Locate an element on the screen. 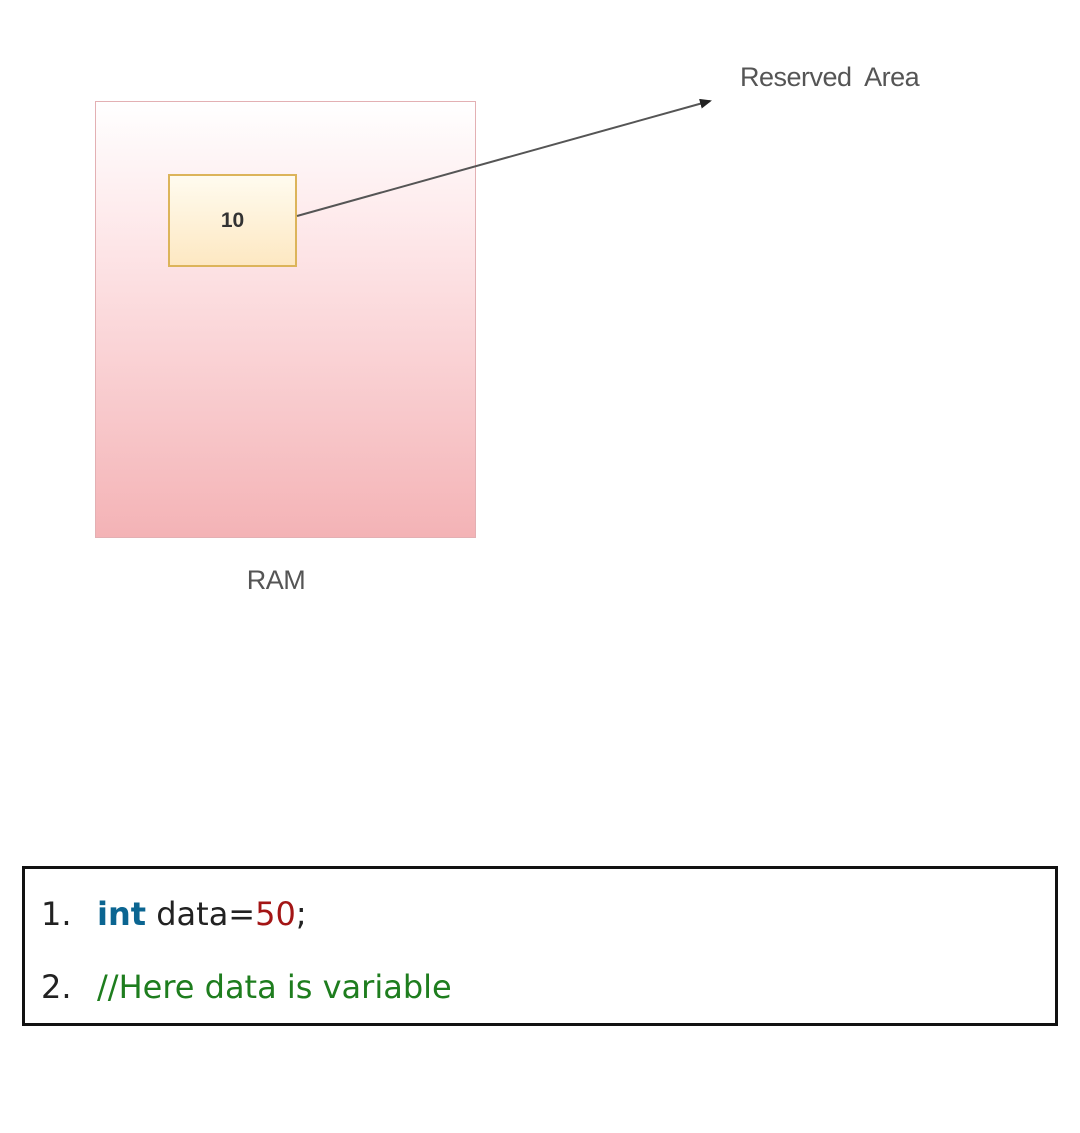 The height and width of the screenshot is (1133, 1080). line-number: 2. is located at coordinates (56, 987).